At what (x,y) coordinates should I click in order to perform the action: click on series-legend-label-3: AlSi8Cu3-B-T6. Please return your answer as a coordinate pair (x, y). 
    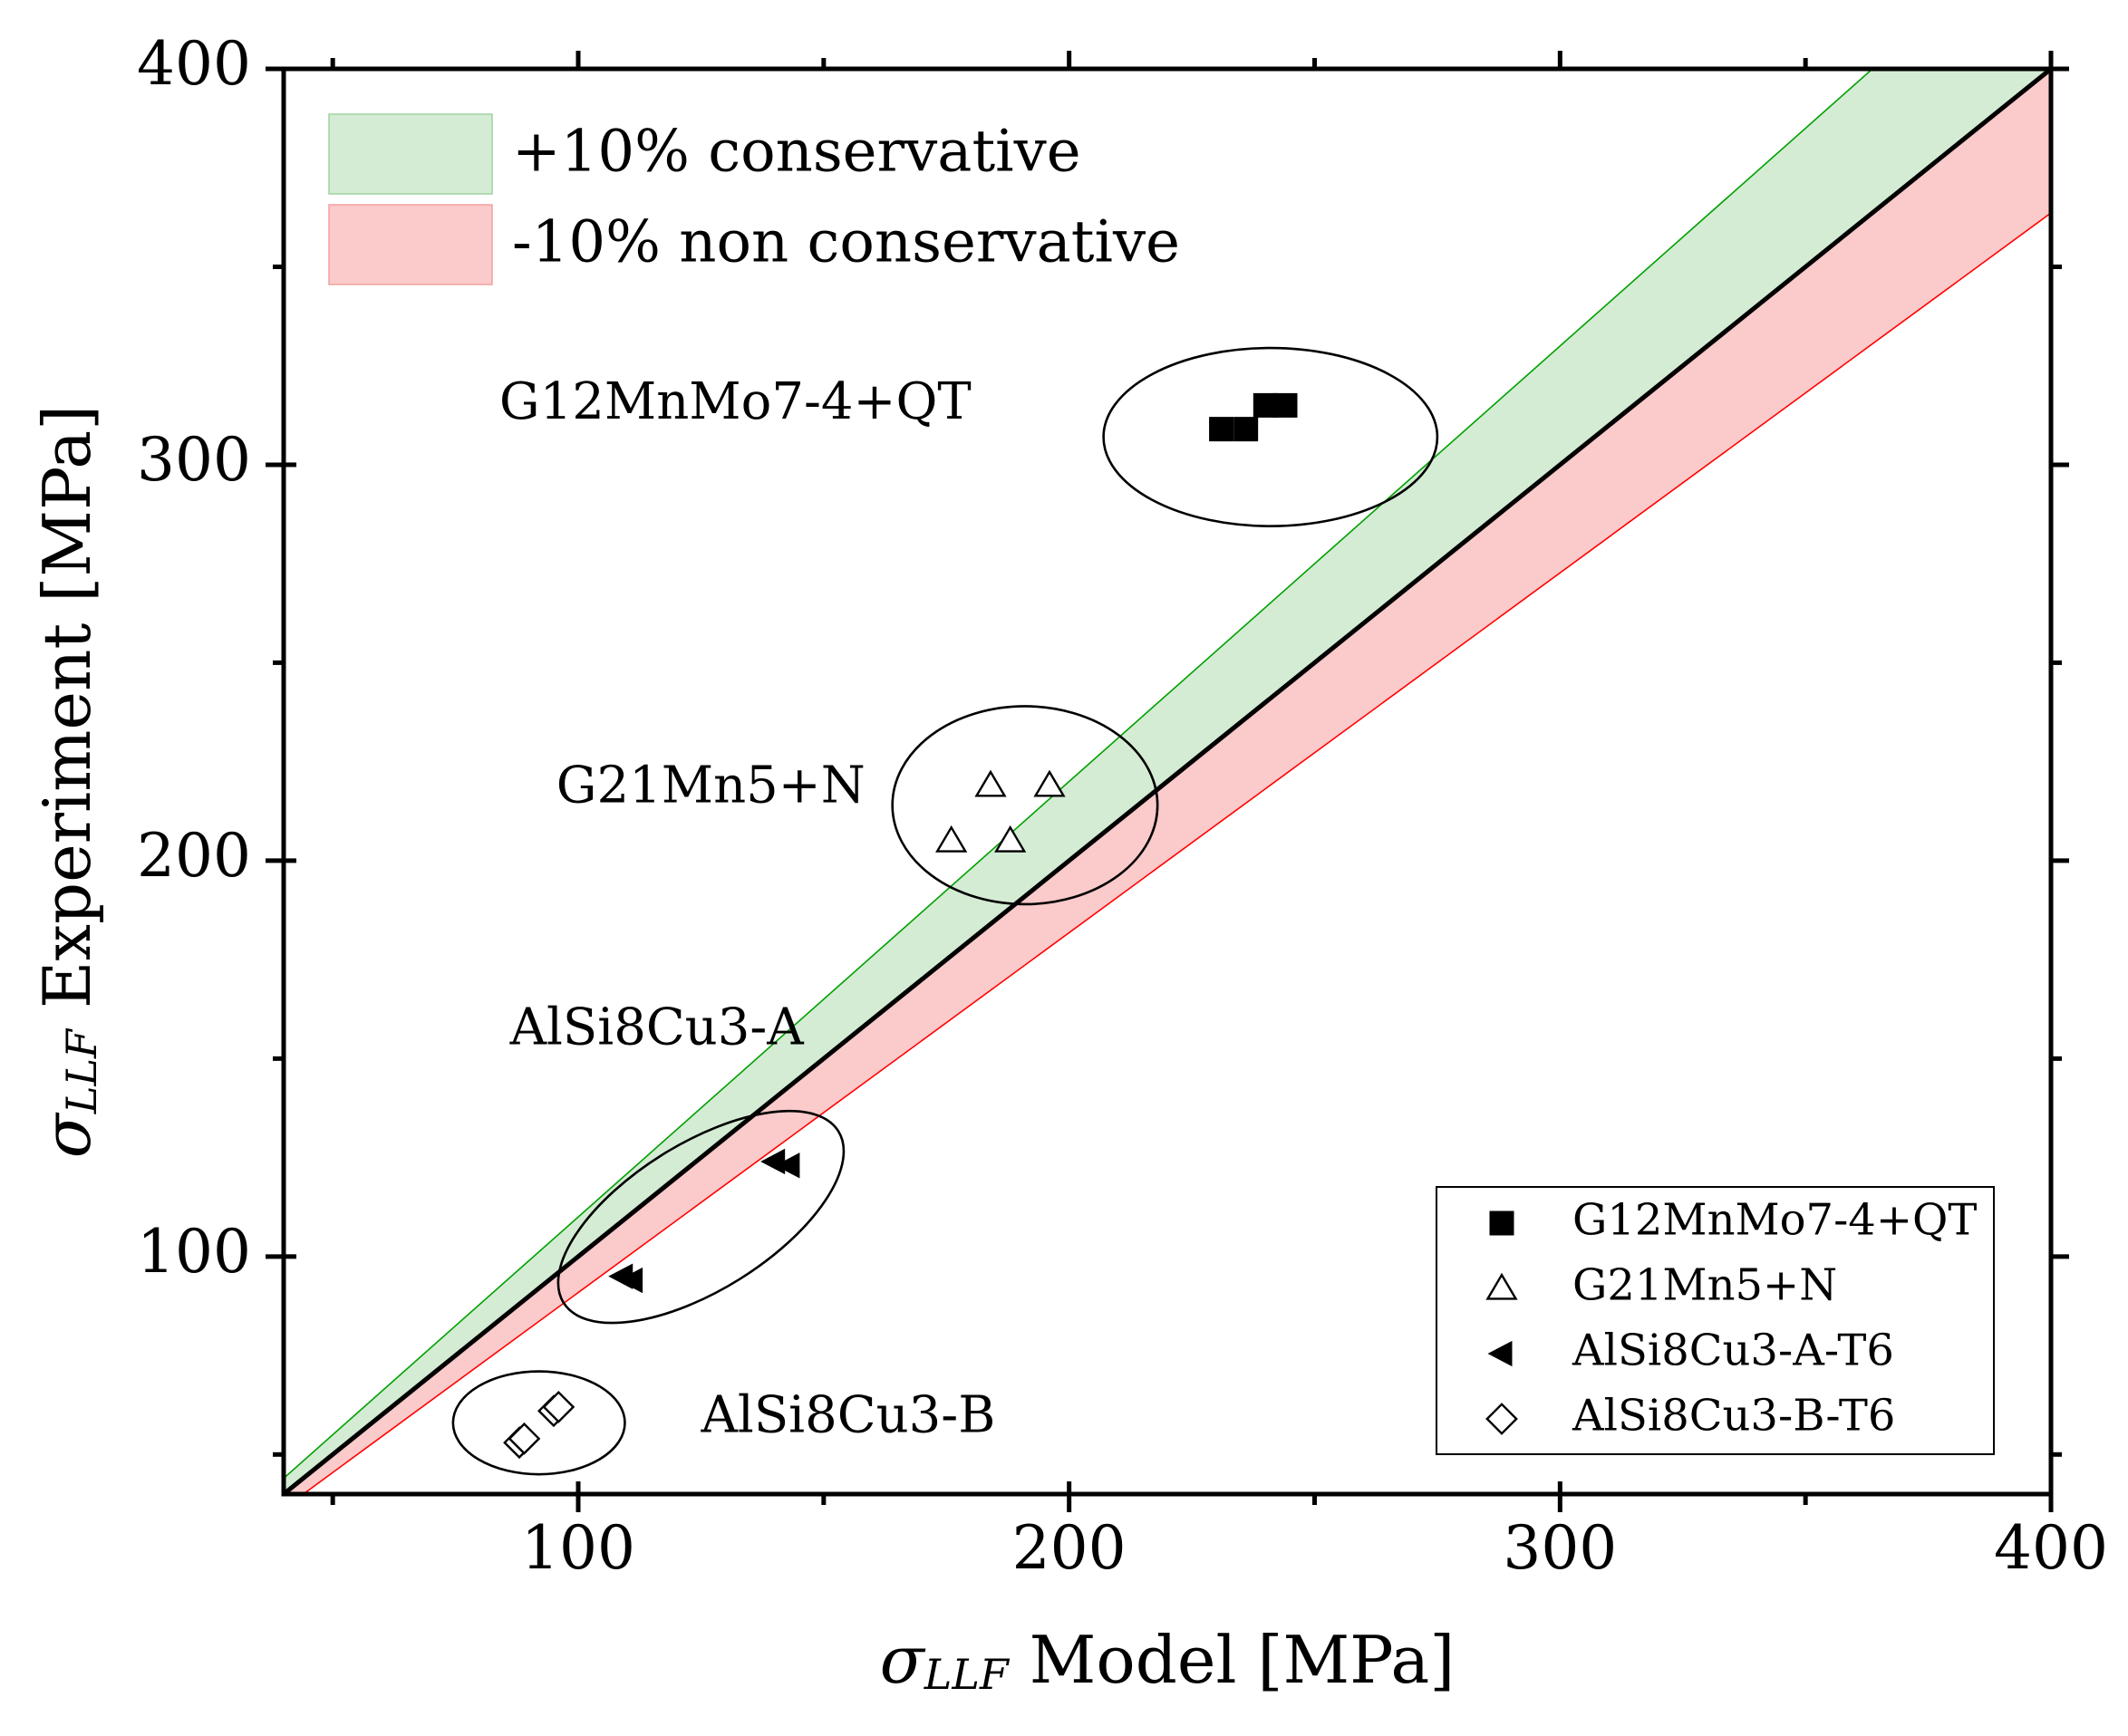
    Looking at the image, I should click on (1733, 1416).